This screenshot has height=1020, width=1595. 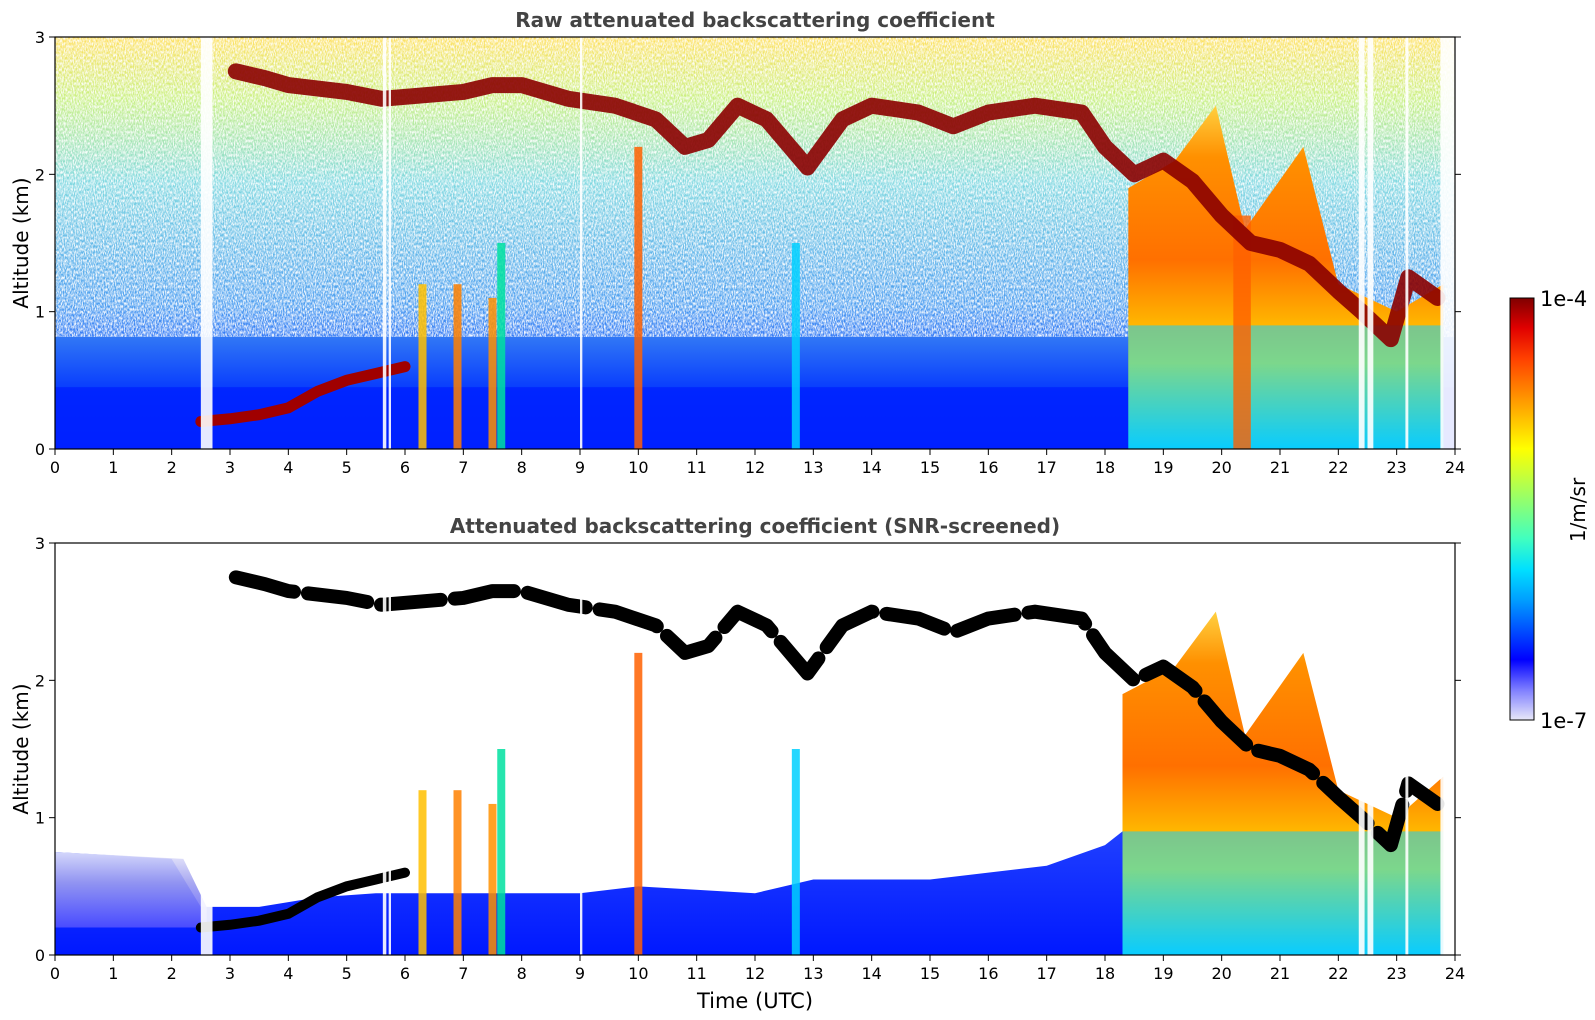 What do you see at coordinates (21, 748) in the screenshot?
I see `screened-y-axis-label: Altitude (km)` at bounding box center [21, 748].